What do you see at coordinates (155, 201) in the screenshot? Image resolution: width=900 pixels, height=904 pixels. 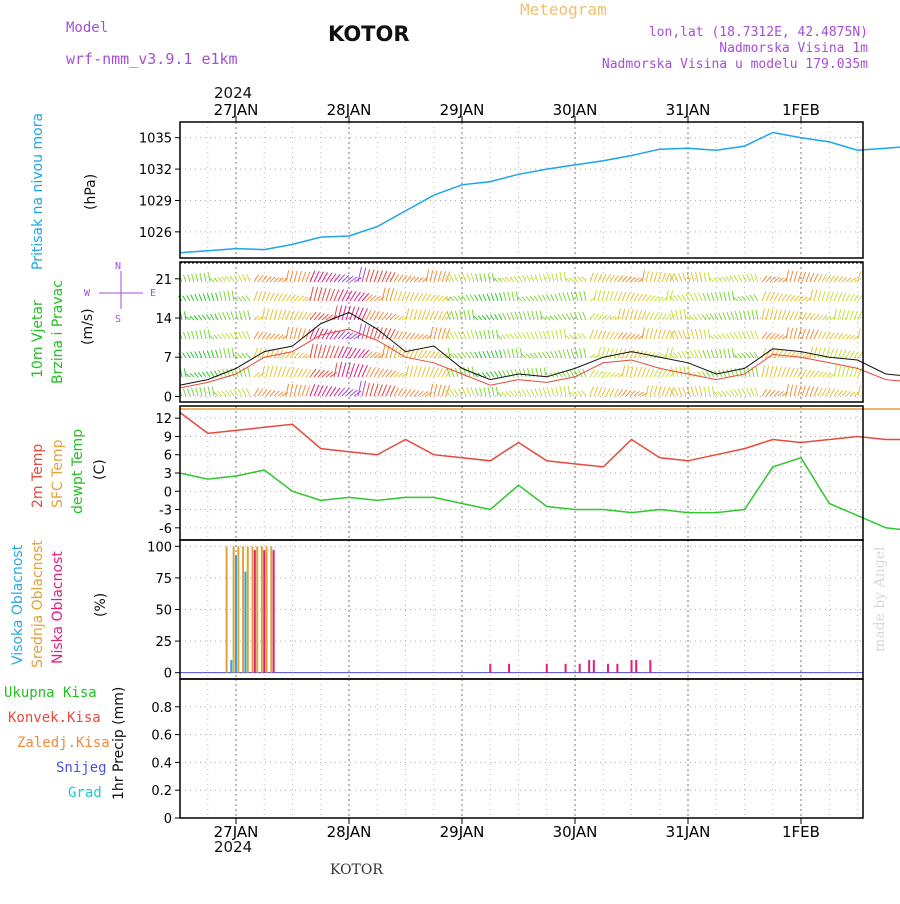 I see `y-tick-label: 1029` at bounding box center [155, 201].